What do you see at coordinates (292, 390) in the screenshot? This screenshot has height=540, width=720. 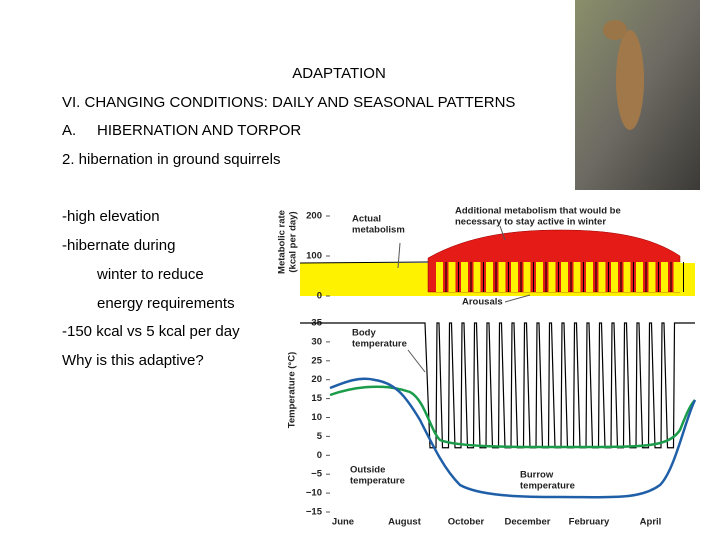 I see `temperature-axis-title: Temperature (°C)` at bounding box center [292, 390].